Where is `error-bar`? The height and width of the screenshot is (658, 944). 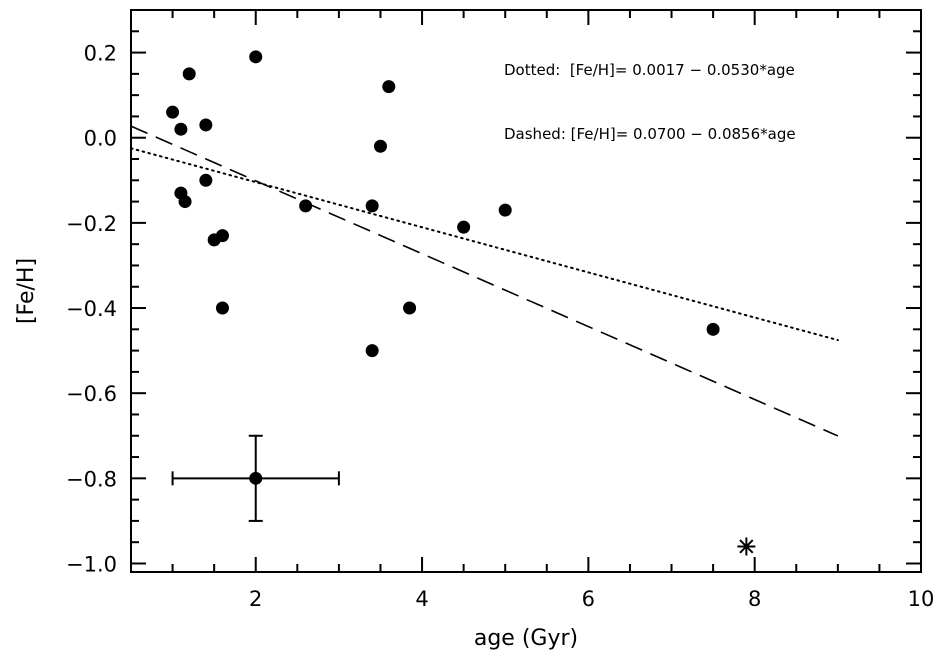 error-bar is located at coordinates (255, 478).